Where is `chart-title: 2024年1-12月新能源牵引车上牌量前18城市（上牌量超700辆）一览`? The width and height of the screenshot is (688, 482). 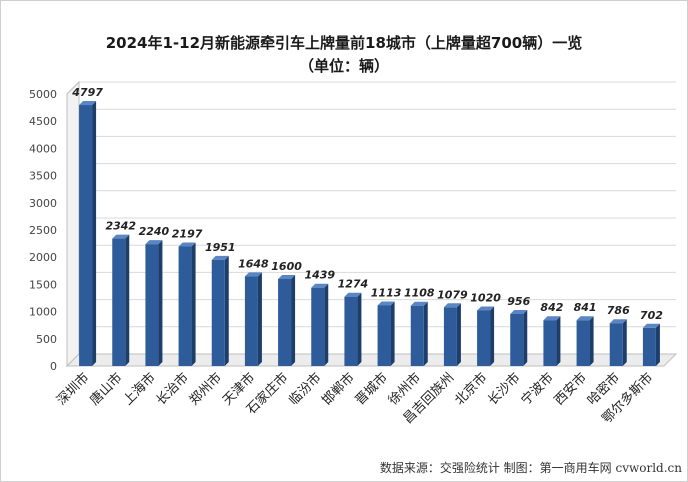 chart-title: 2024年1-12月新能源牵引车上牌量前18城市（上牌量超700辆）一览 is located at coordinates (344, 43).